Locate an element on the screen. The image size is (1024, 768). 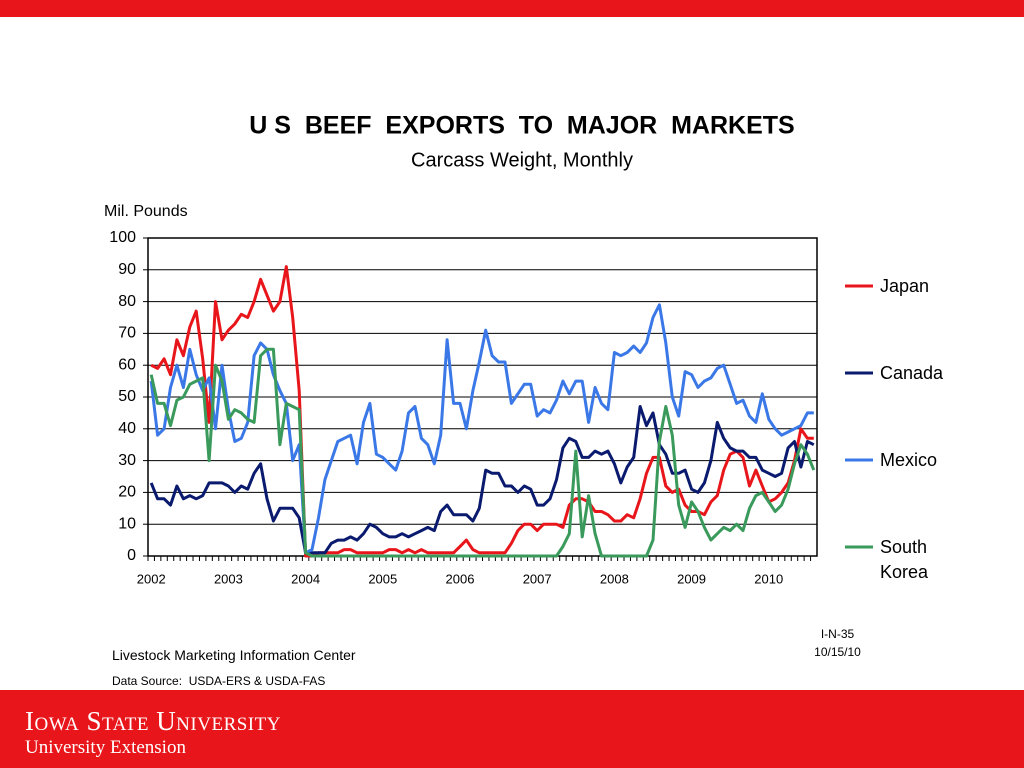
chart-subtitle: Carcass Weight, Monthly is located at coordinates (522, 160).